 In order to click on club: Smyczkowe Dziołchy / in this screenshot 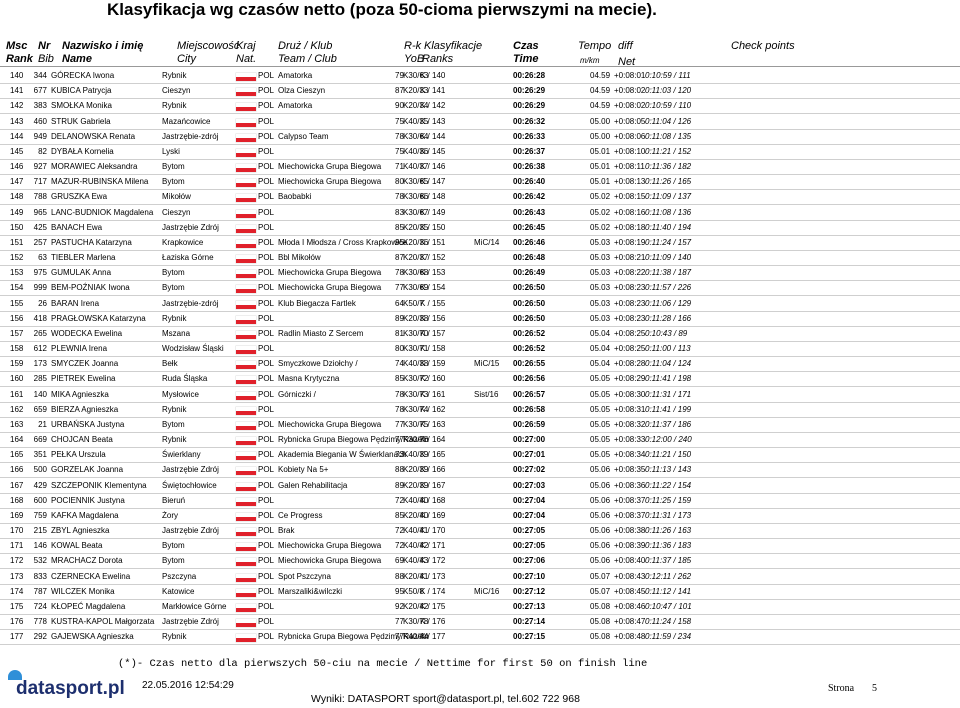, I will do `click(318, 364)`.